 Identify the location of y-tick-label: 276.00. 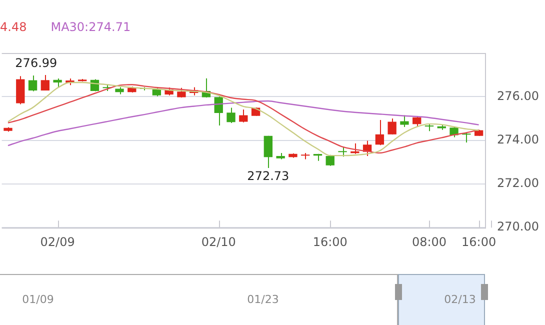
(518, 95).